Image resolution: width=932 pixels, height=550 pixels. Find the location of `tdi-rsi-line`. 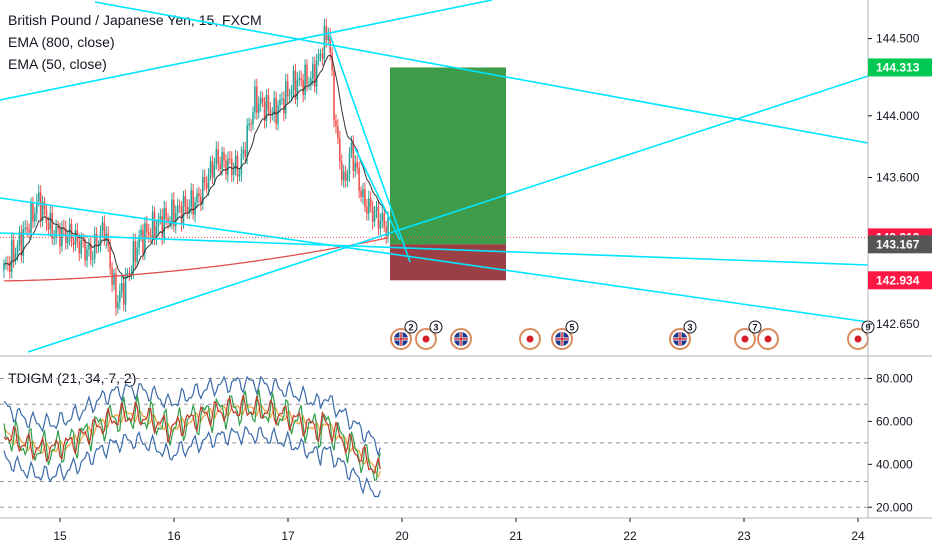

tdi-rsi-line is located at coordinates (192, 435).